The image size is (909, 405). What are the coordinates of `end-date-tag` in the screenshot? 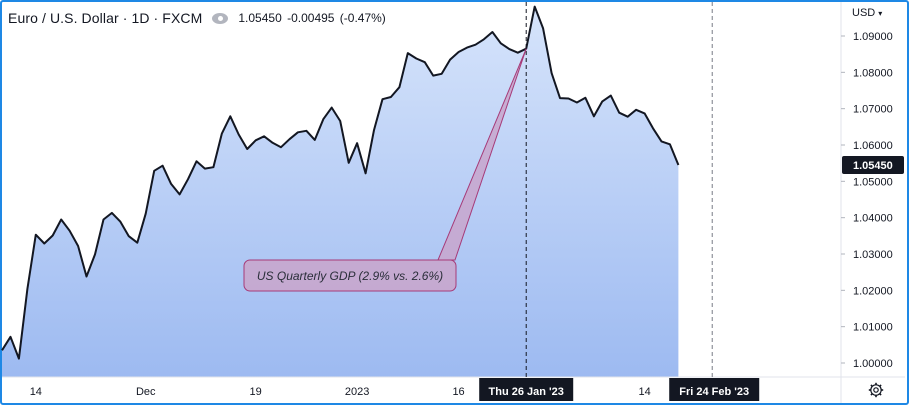 It's located at (714, 389).